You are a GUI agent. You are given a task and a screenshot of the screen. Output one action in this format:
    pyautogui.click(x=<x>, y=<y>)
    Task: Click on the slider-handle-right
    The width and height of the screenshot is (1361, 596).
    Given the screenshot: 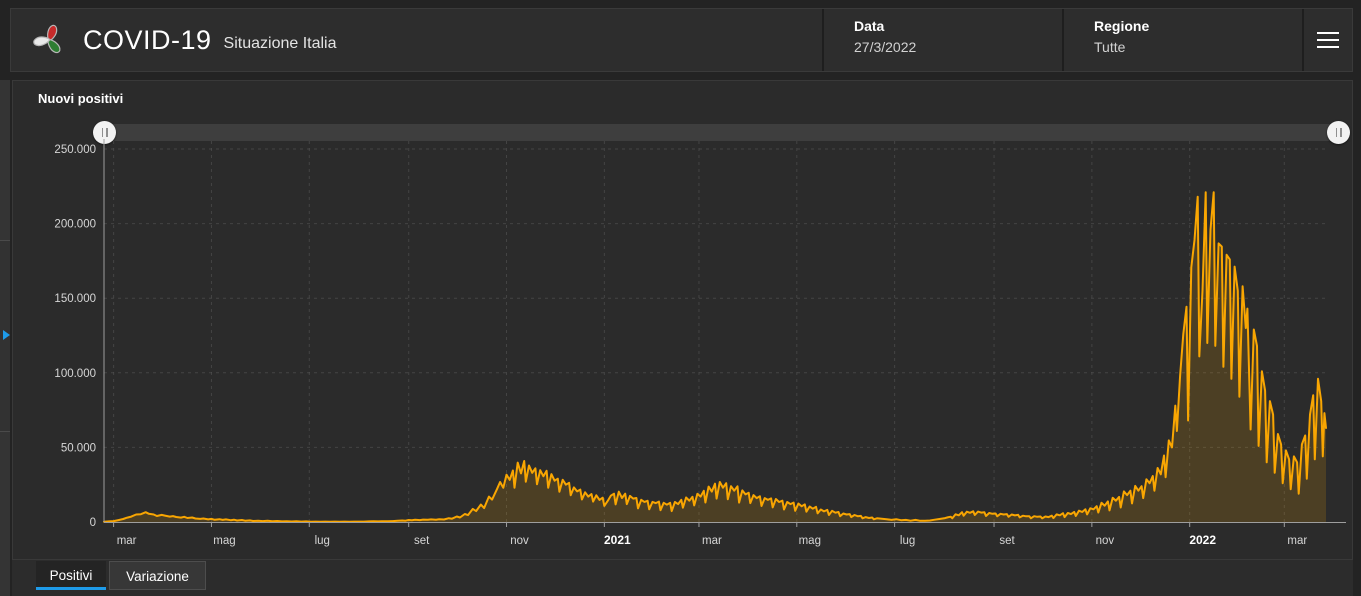 What is the action you would take?
    pyautogui.click(x=1338, y=132)
    